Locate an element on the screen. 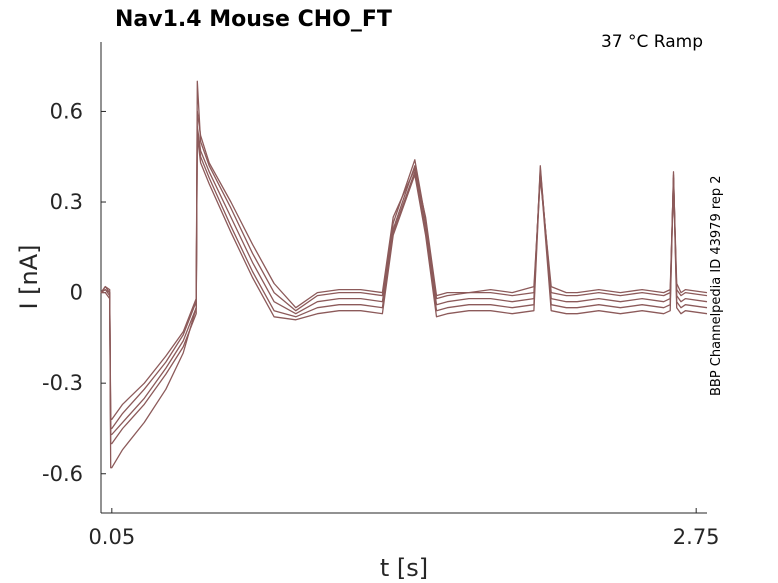 The width and height of the screenshot is (778, 583). y-tick-label: 0.6 is located at coordinates (66, 111).